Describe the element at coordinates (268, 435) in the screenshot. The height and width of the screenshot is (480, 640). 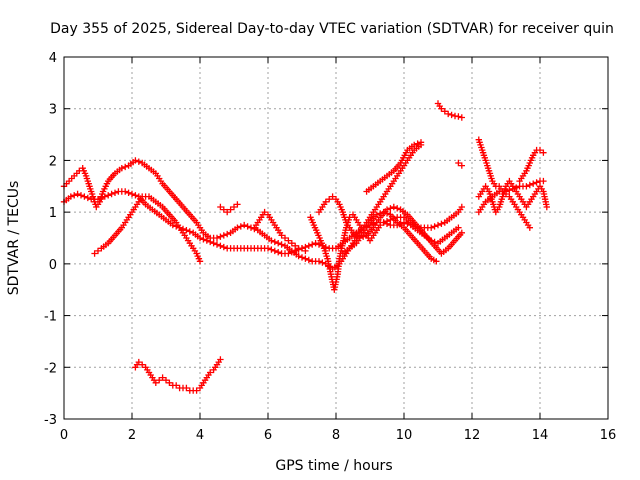
I see `x-tick-label: 6` at that location.